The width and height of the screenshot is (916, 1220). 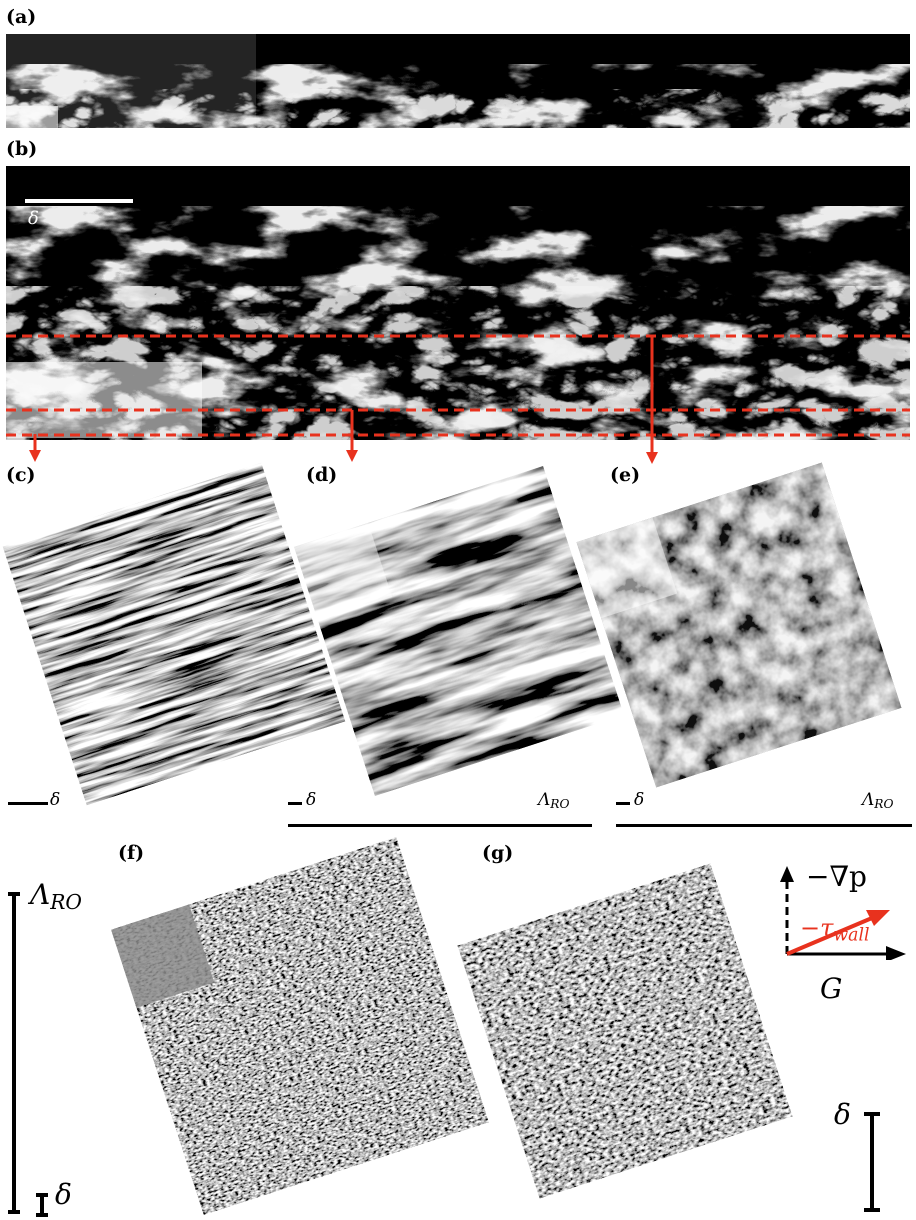 I want to click on panel-e-delta-bar, so click(x=623, y=803).